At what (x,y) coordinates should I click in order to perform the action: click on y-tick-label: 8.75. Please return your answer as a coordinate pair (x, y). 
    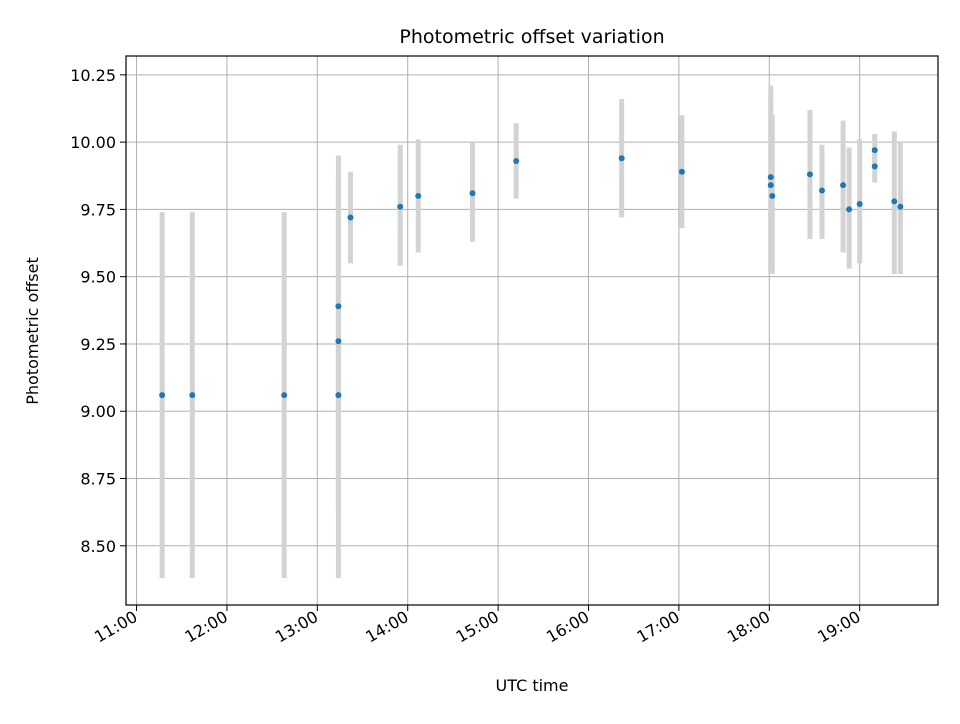
    Looking at the image, I should click on (98, 479).